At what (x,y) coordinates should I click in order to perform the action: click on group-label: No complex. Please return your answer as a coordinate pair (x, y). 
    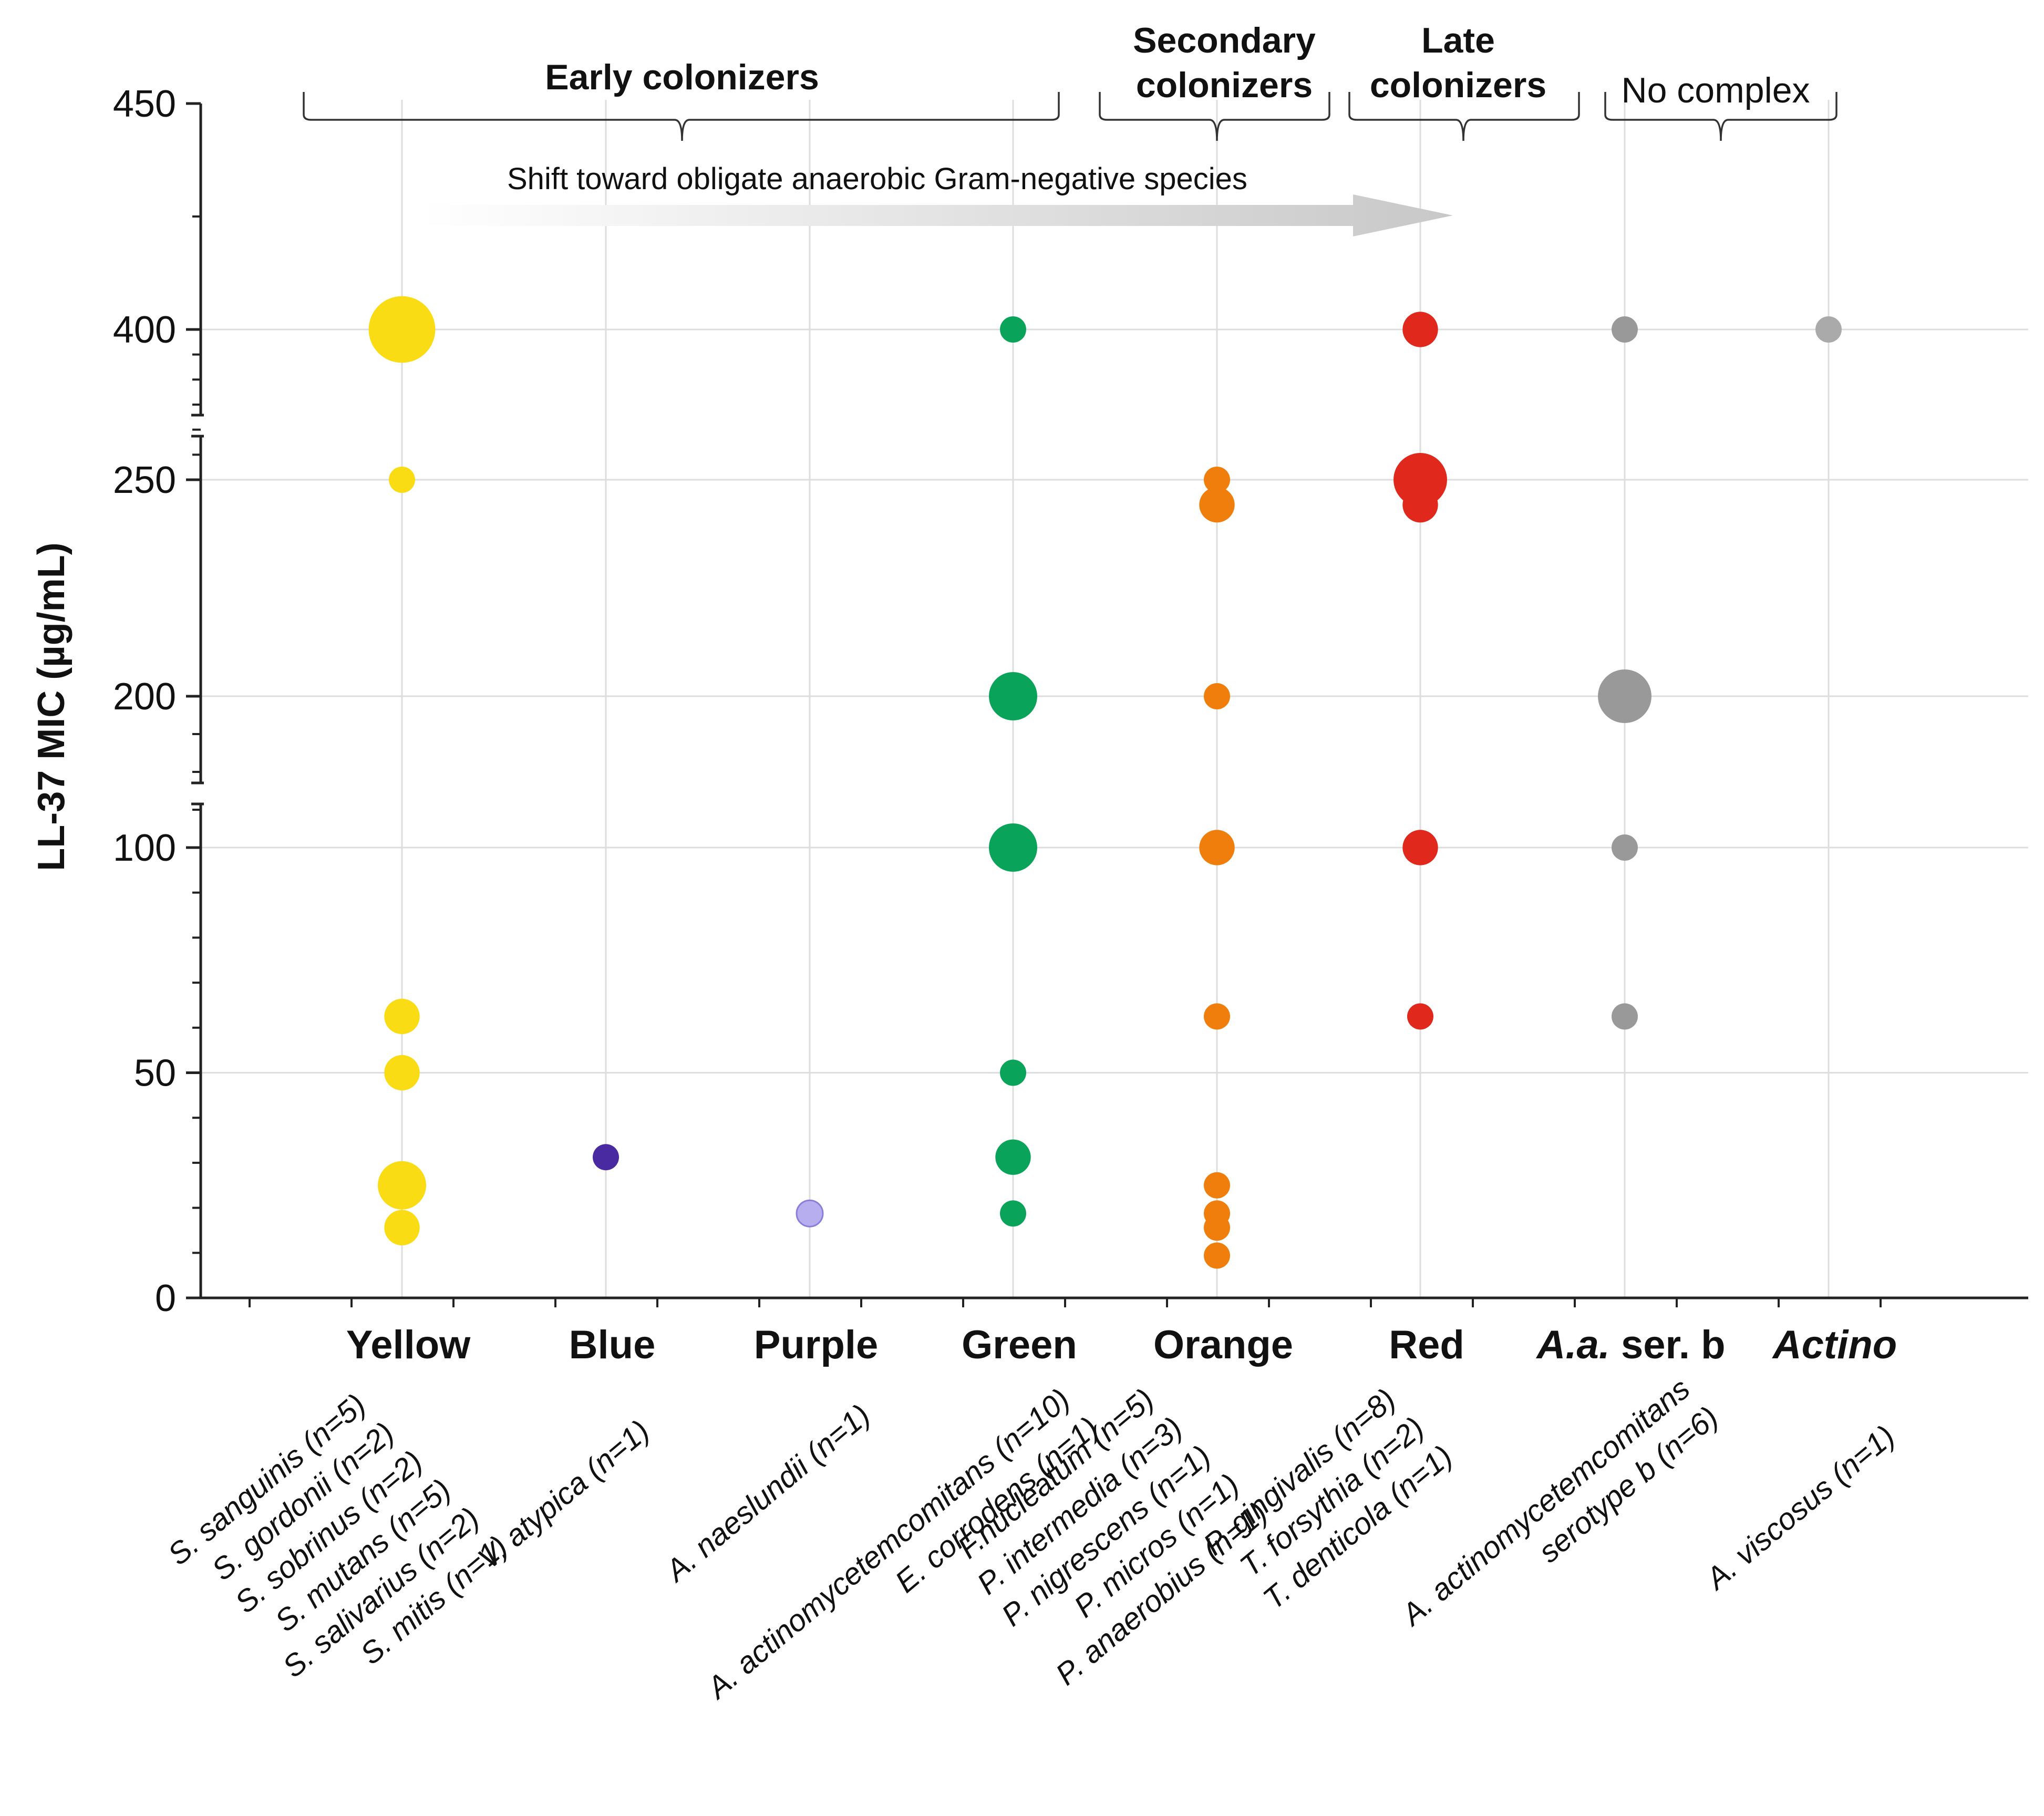
    Looking at the image, I should click on (1716, 90).